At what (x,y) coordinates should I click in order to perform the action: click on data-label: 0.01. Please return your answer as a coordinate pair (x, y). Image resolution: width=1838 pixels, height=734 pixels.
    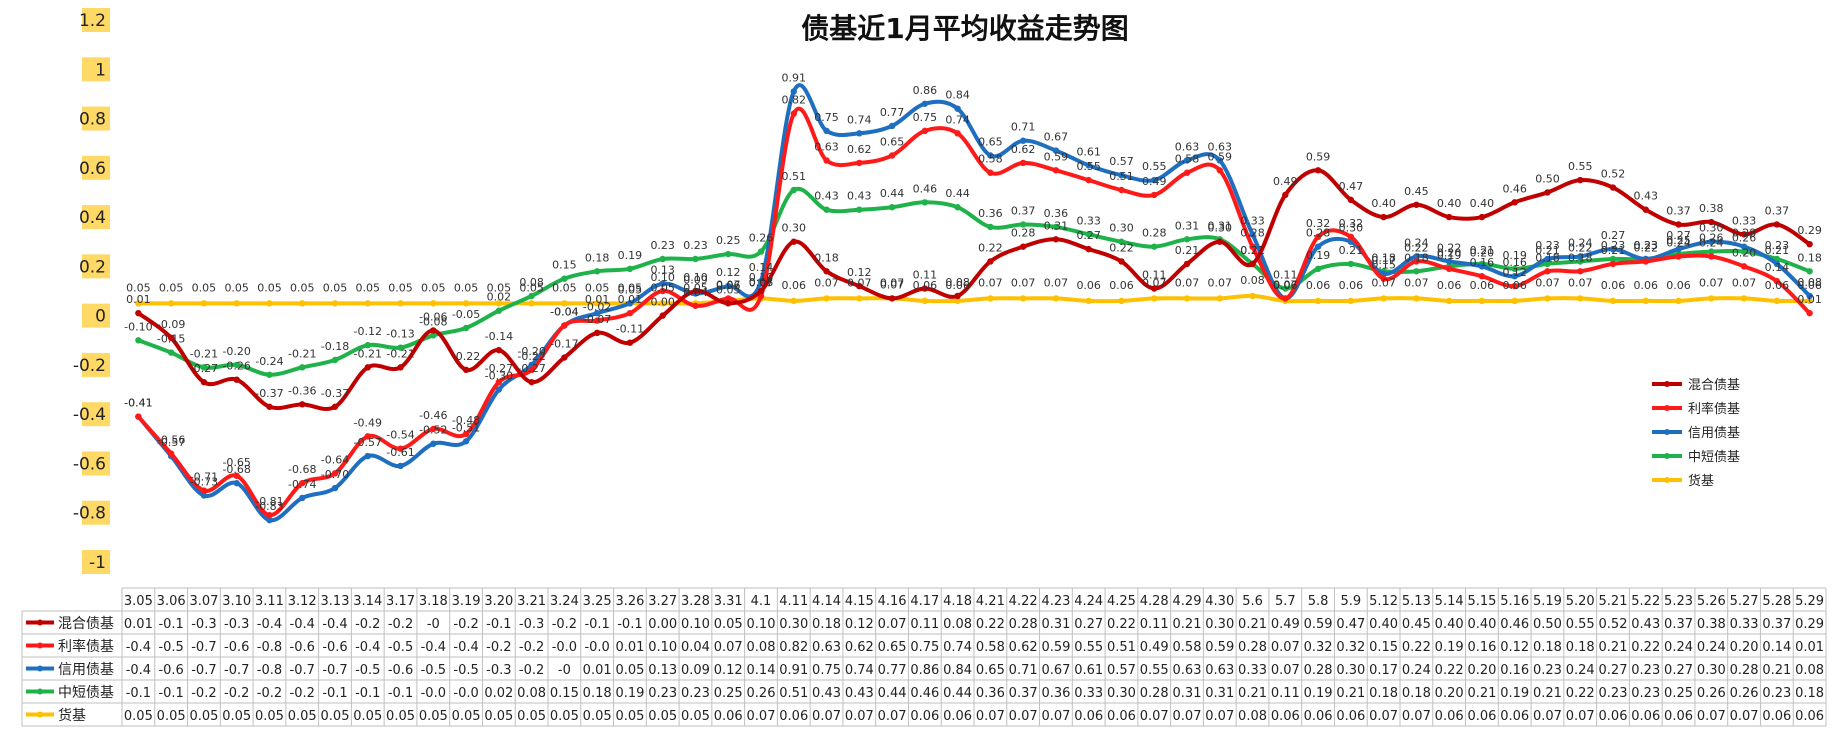
    Looking at the image, I should click on (597, 299).